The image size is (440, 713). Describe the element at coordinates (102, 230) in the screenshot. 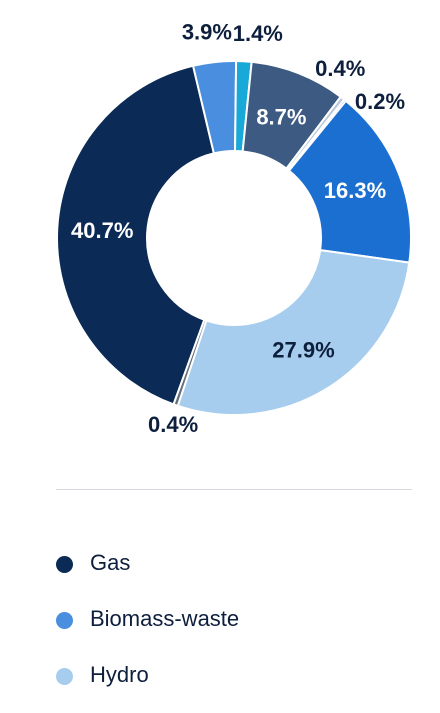

I see `data-label-gas: 40.7%` at that location.